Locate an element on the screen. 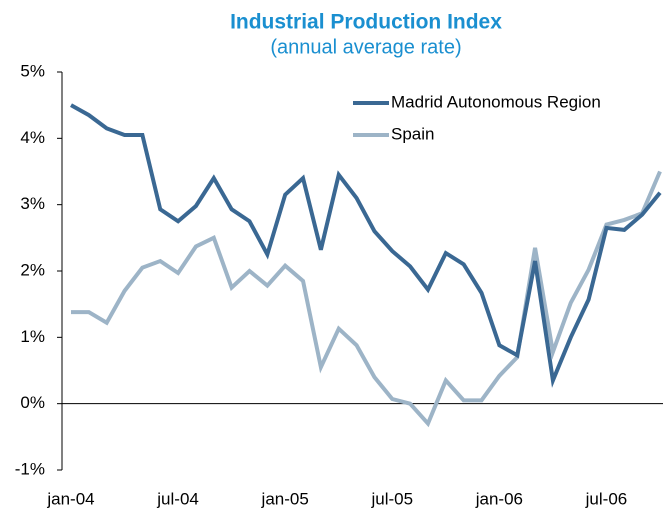  y-tick-label: 2% is located at coordinates (32, 269).